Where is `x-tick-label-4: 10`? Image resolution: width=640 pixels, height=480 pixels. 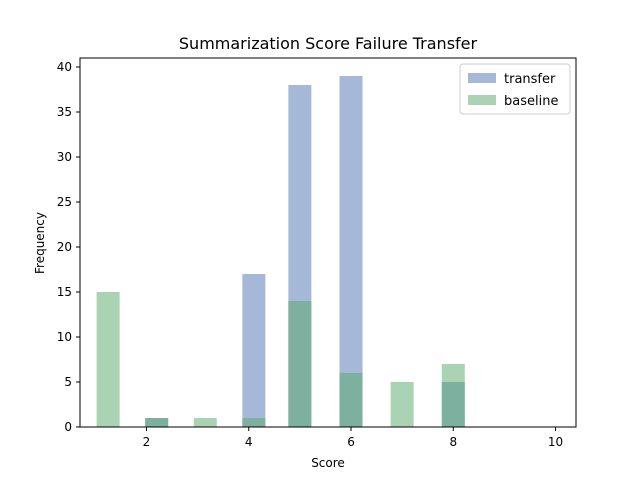
x-tick-label-4: 10 is located at coordinates (555, 442).